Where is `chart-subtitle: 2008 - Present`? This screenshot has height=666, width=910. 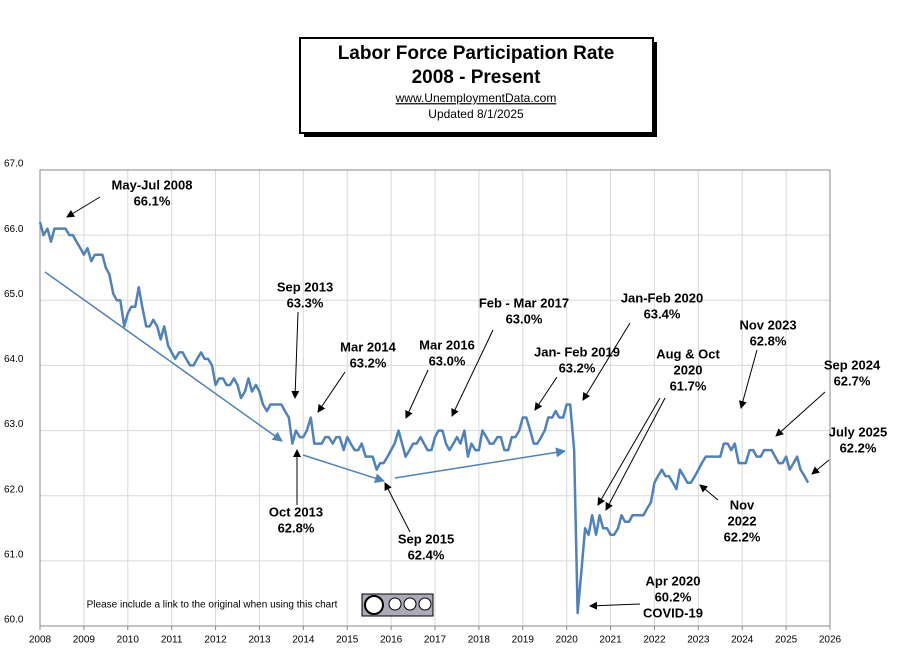
chart-subtitle: 2008 - Present is located at coordinates (477, 77).